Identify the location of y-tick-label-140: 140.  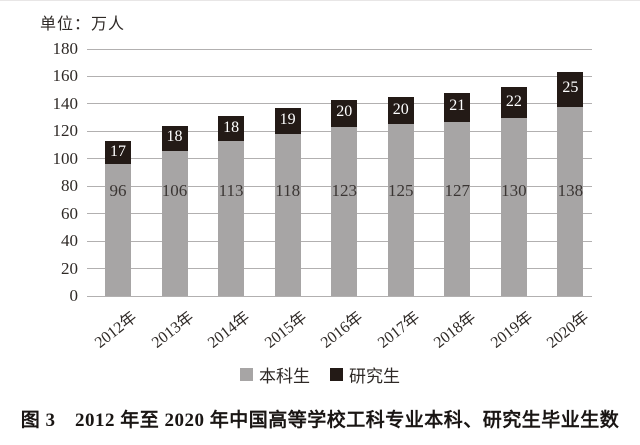
(65, 103).